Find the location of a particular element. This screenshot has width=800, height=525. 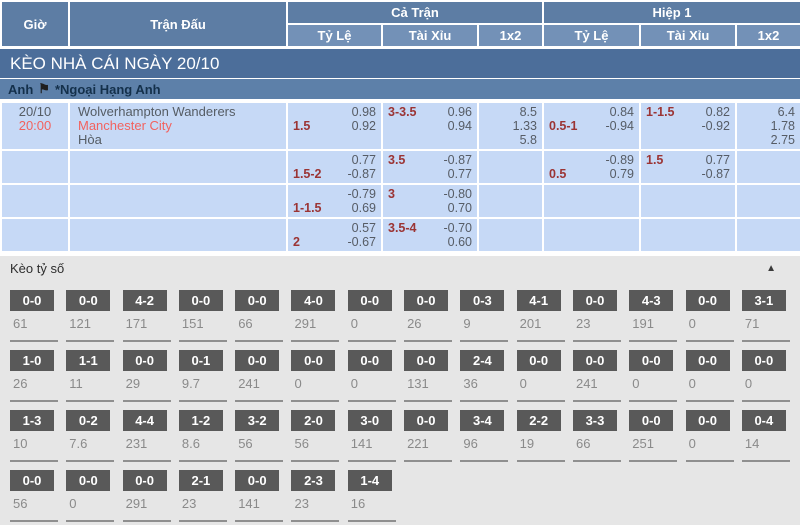

odds-value: 6.4 is located at coordinates (786, 112).